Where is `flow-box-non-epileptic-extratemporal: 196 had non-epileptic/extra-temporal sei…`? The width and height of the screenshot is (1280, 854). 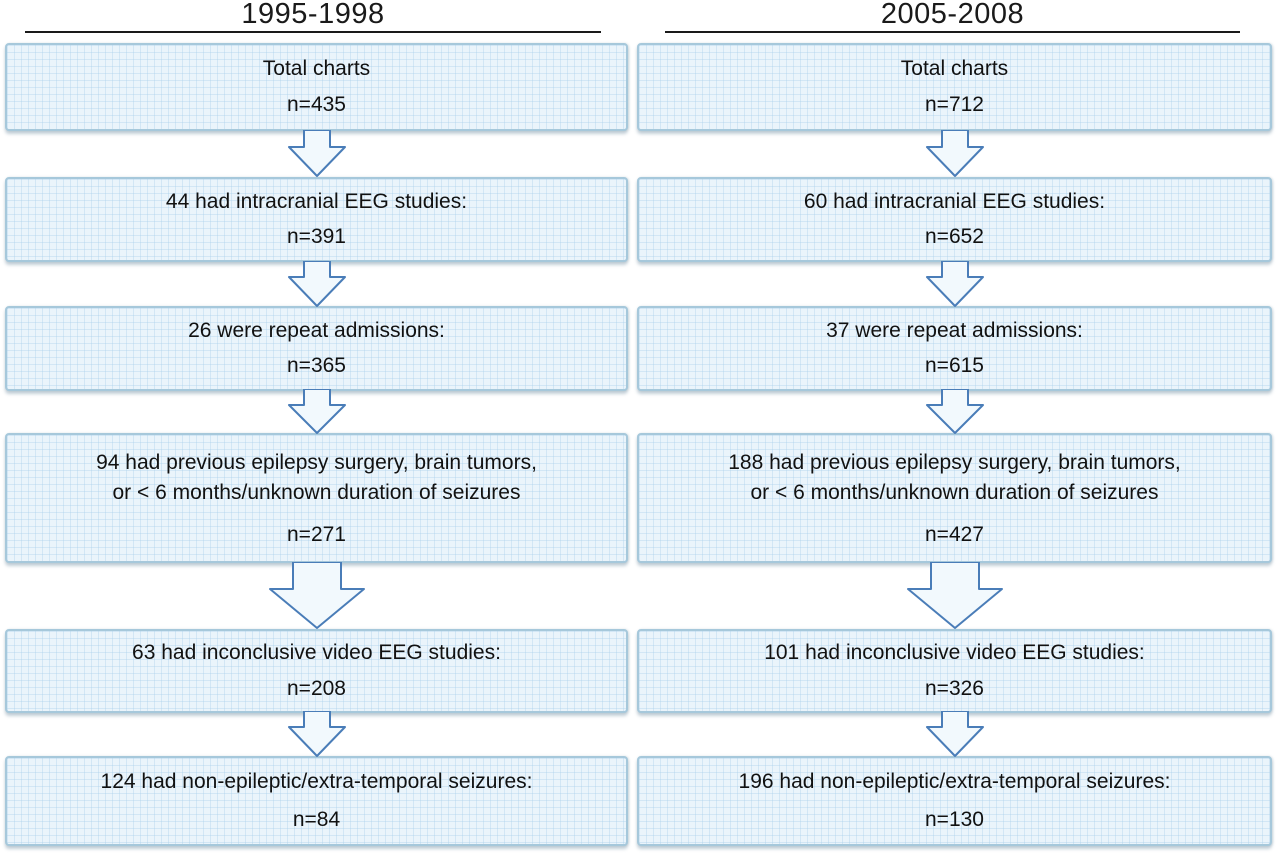 flow-box-non-epileptic-extratemporal: 196 had non-epileptic/extra-temporal sei… is located at coordinates (954, 801).